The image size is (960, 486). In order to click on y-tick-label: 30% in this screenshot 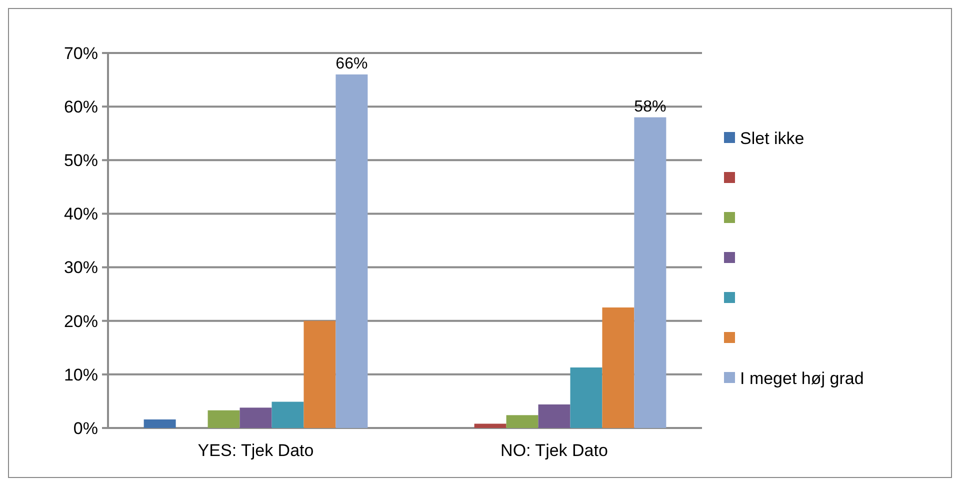, I will do `click(81, 268)`.